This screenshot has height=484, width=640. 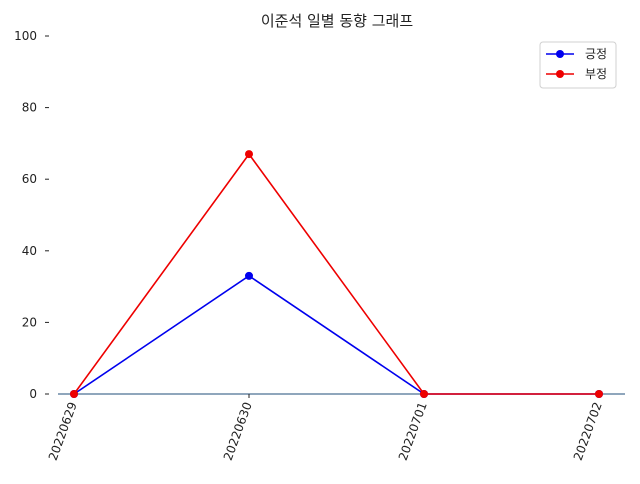 What do you see at coordinates (29, 251) in the screenshot?
I see `y-tick-label: 40` at bounding box center [29, 251].